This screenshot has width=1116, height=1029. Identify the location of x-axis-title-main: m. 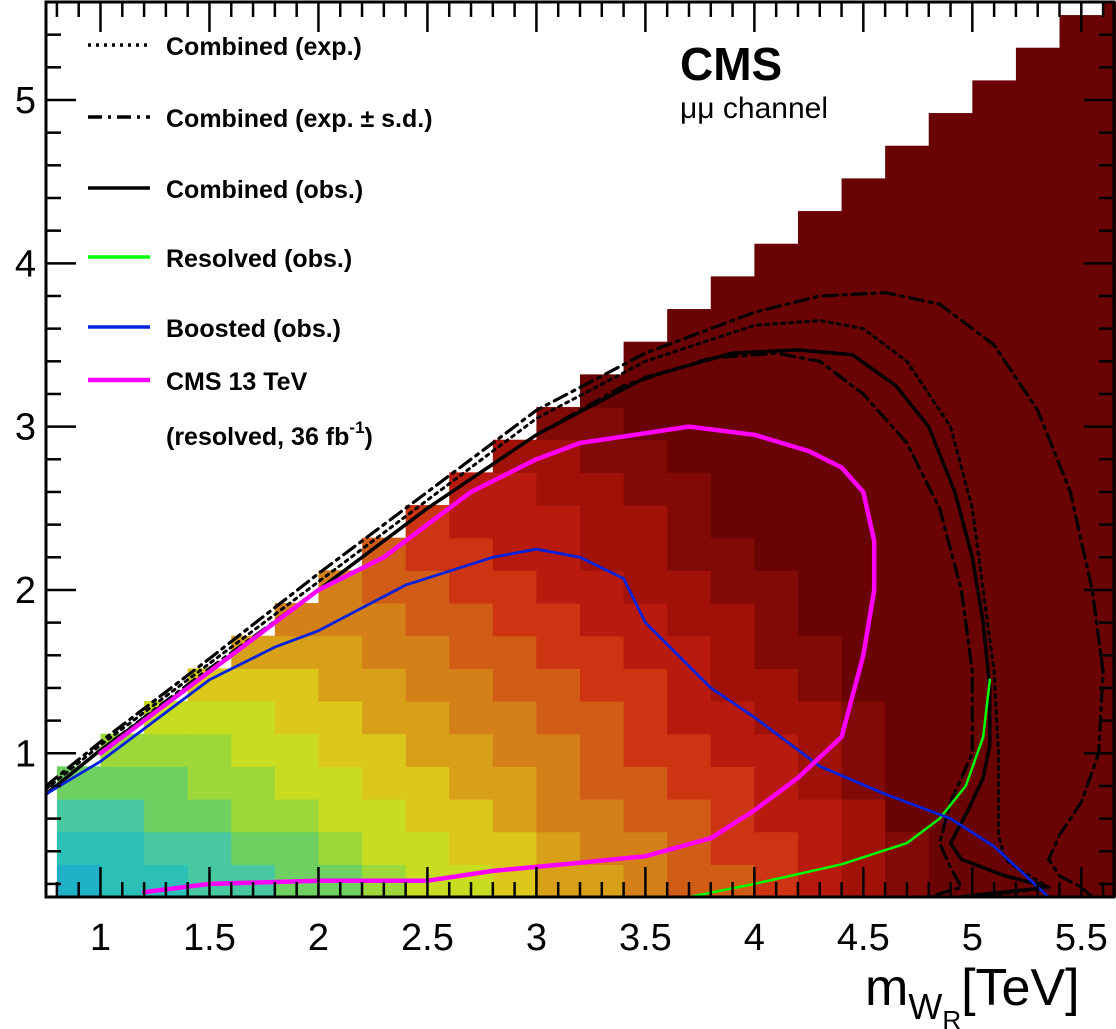
(886, 988).